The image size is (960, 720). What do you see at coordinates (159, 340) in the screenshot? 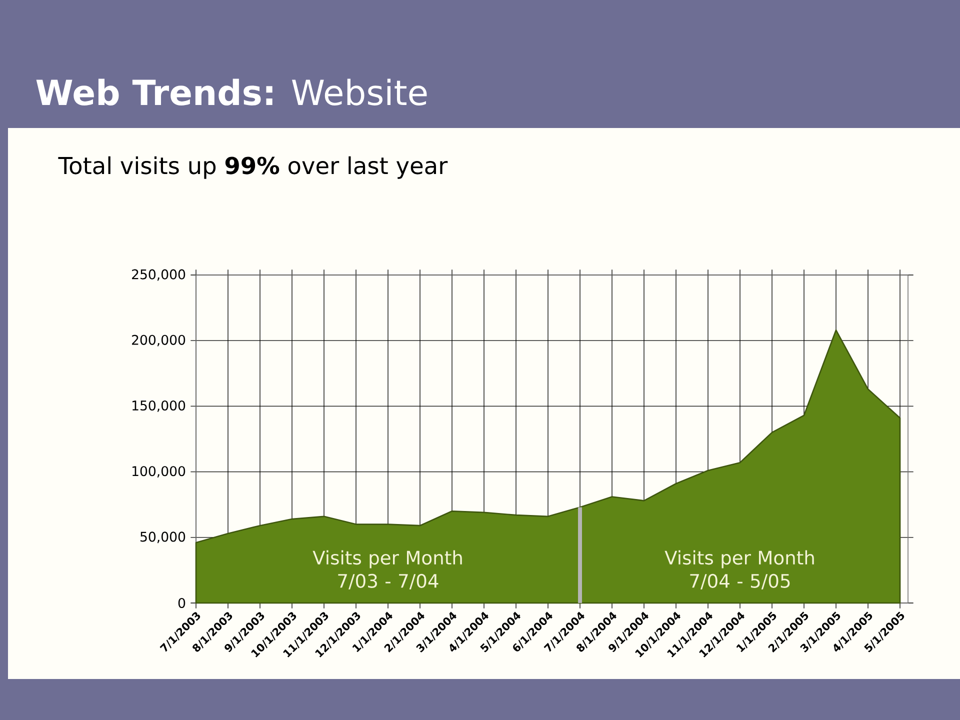
I see `y-tick-label: 200,000` at bounding box center [159, 340].